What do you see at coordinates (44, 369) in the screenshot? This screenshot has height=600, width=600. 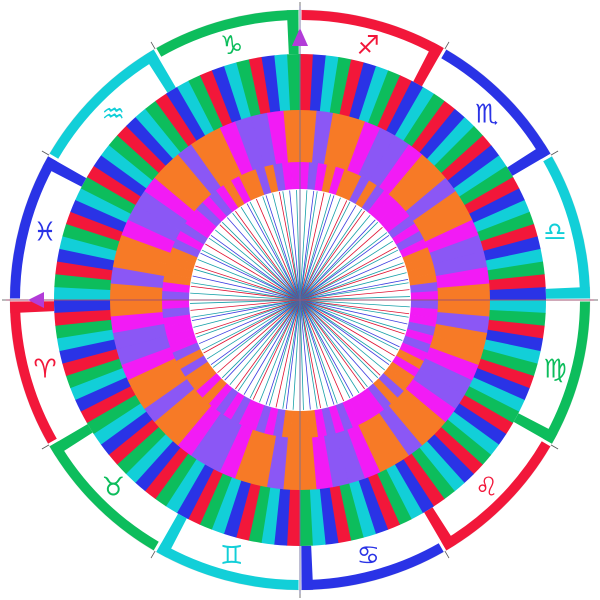 I see `aries-glyph-icon: ♈` at bounding box center [44, 369].